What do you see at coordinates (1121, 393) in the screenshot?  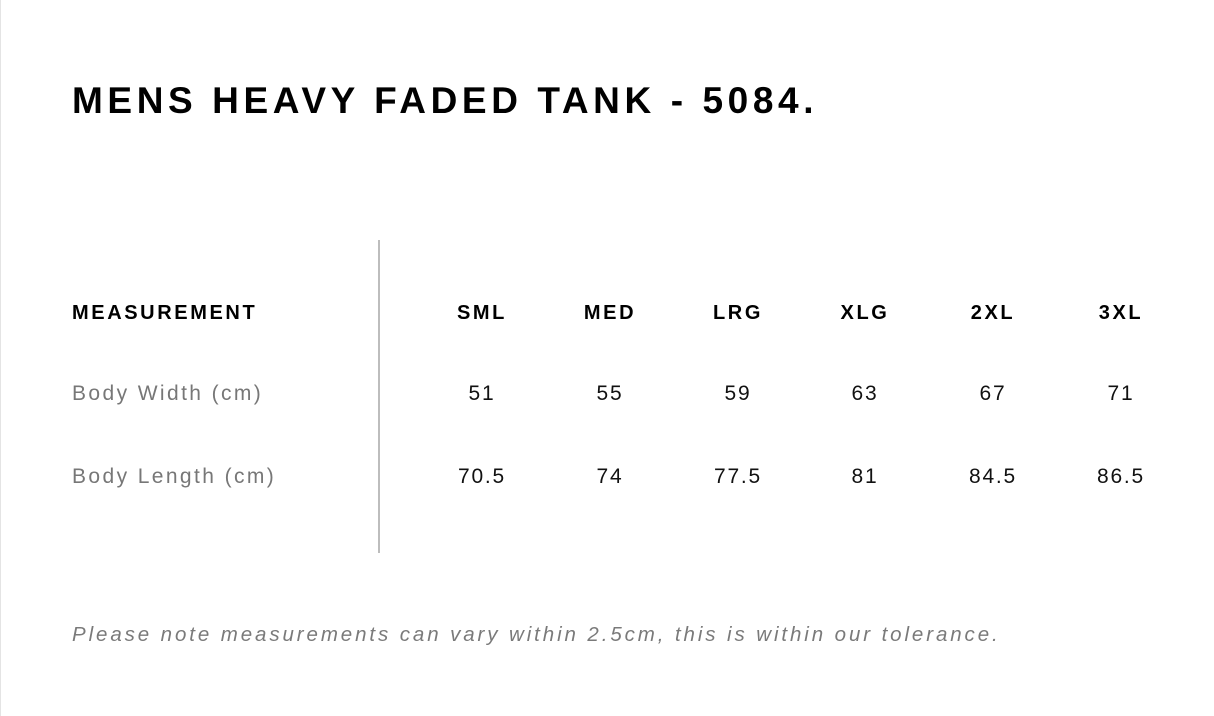 I see `table-cell: 71` at bounding box center [1121, 393].